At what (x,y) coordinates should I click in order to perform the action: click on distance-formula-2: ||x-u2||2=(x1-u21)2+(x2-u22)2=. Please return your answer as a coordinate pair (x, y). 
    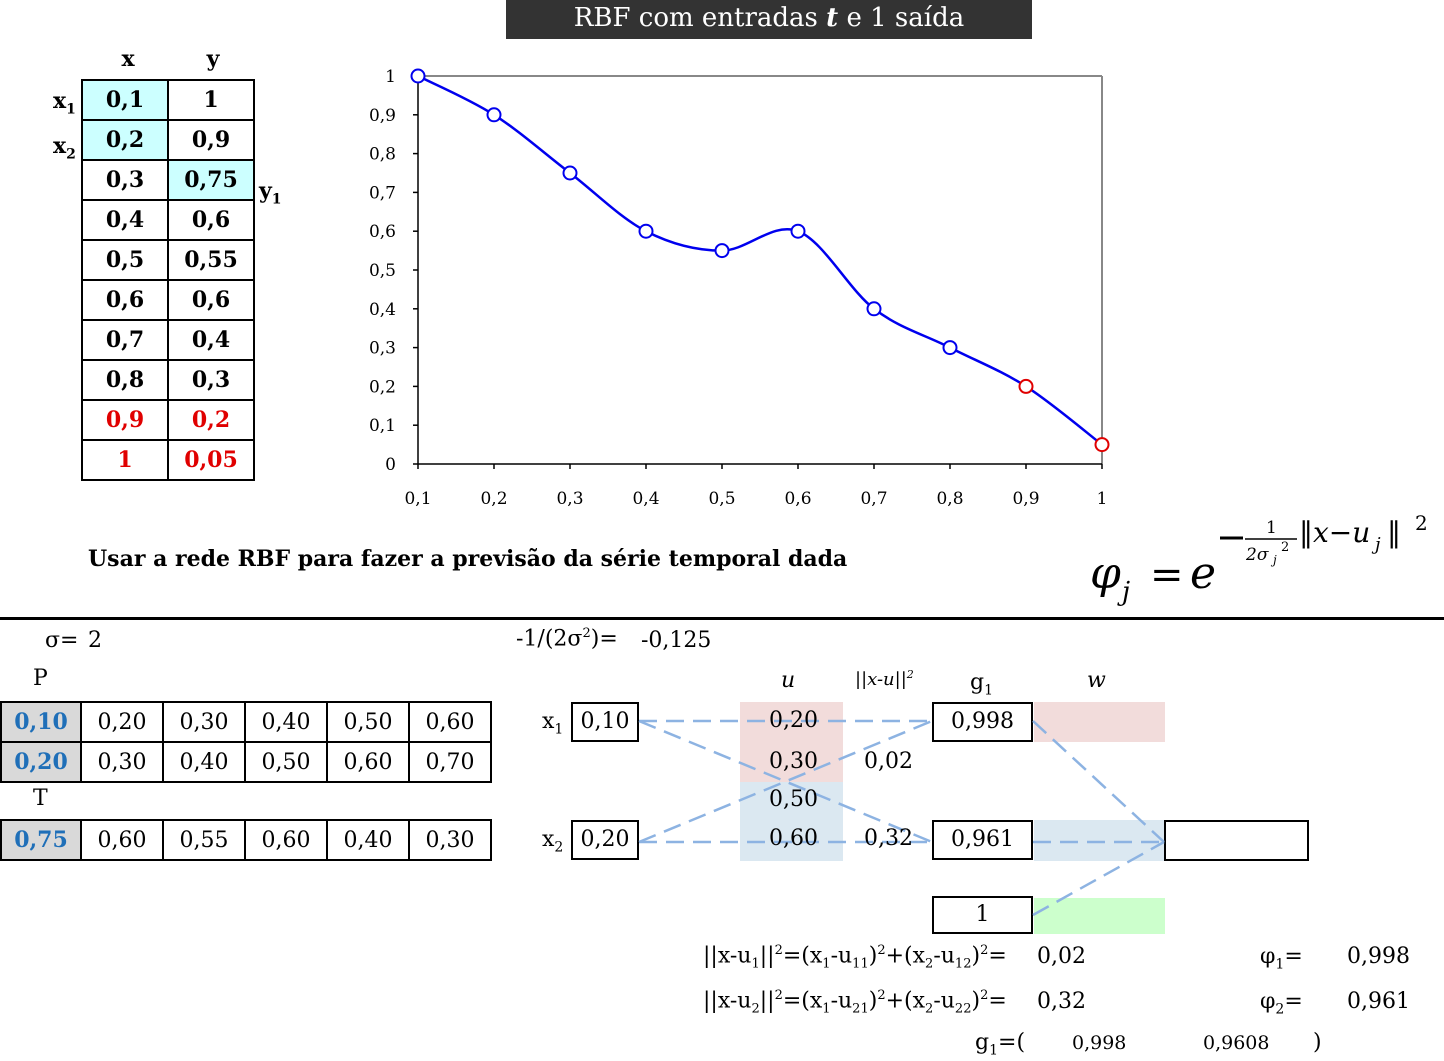
    Looking at the image, I should click on (855, 1002).